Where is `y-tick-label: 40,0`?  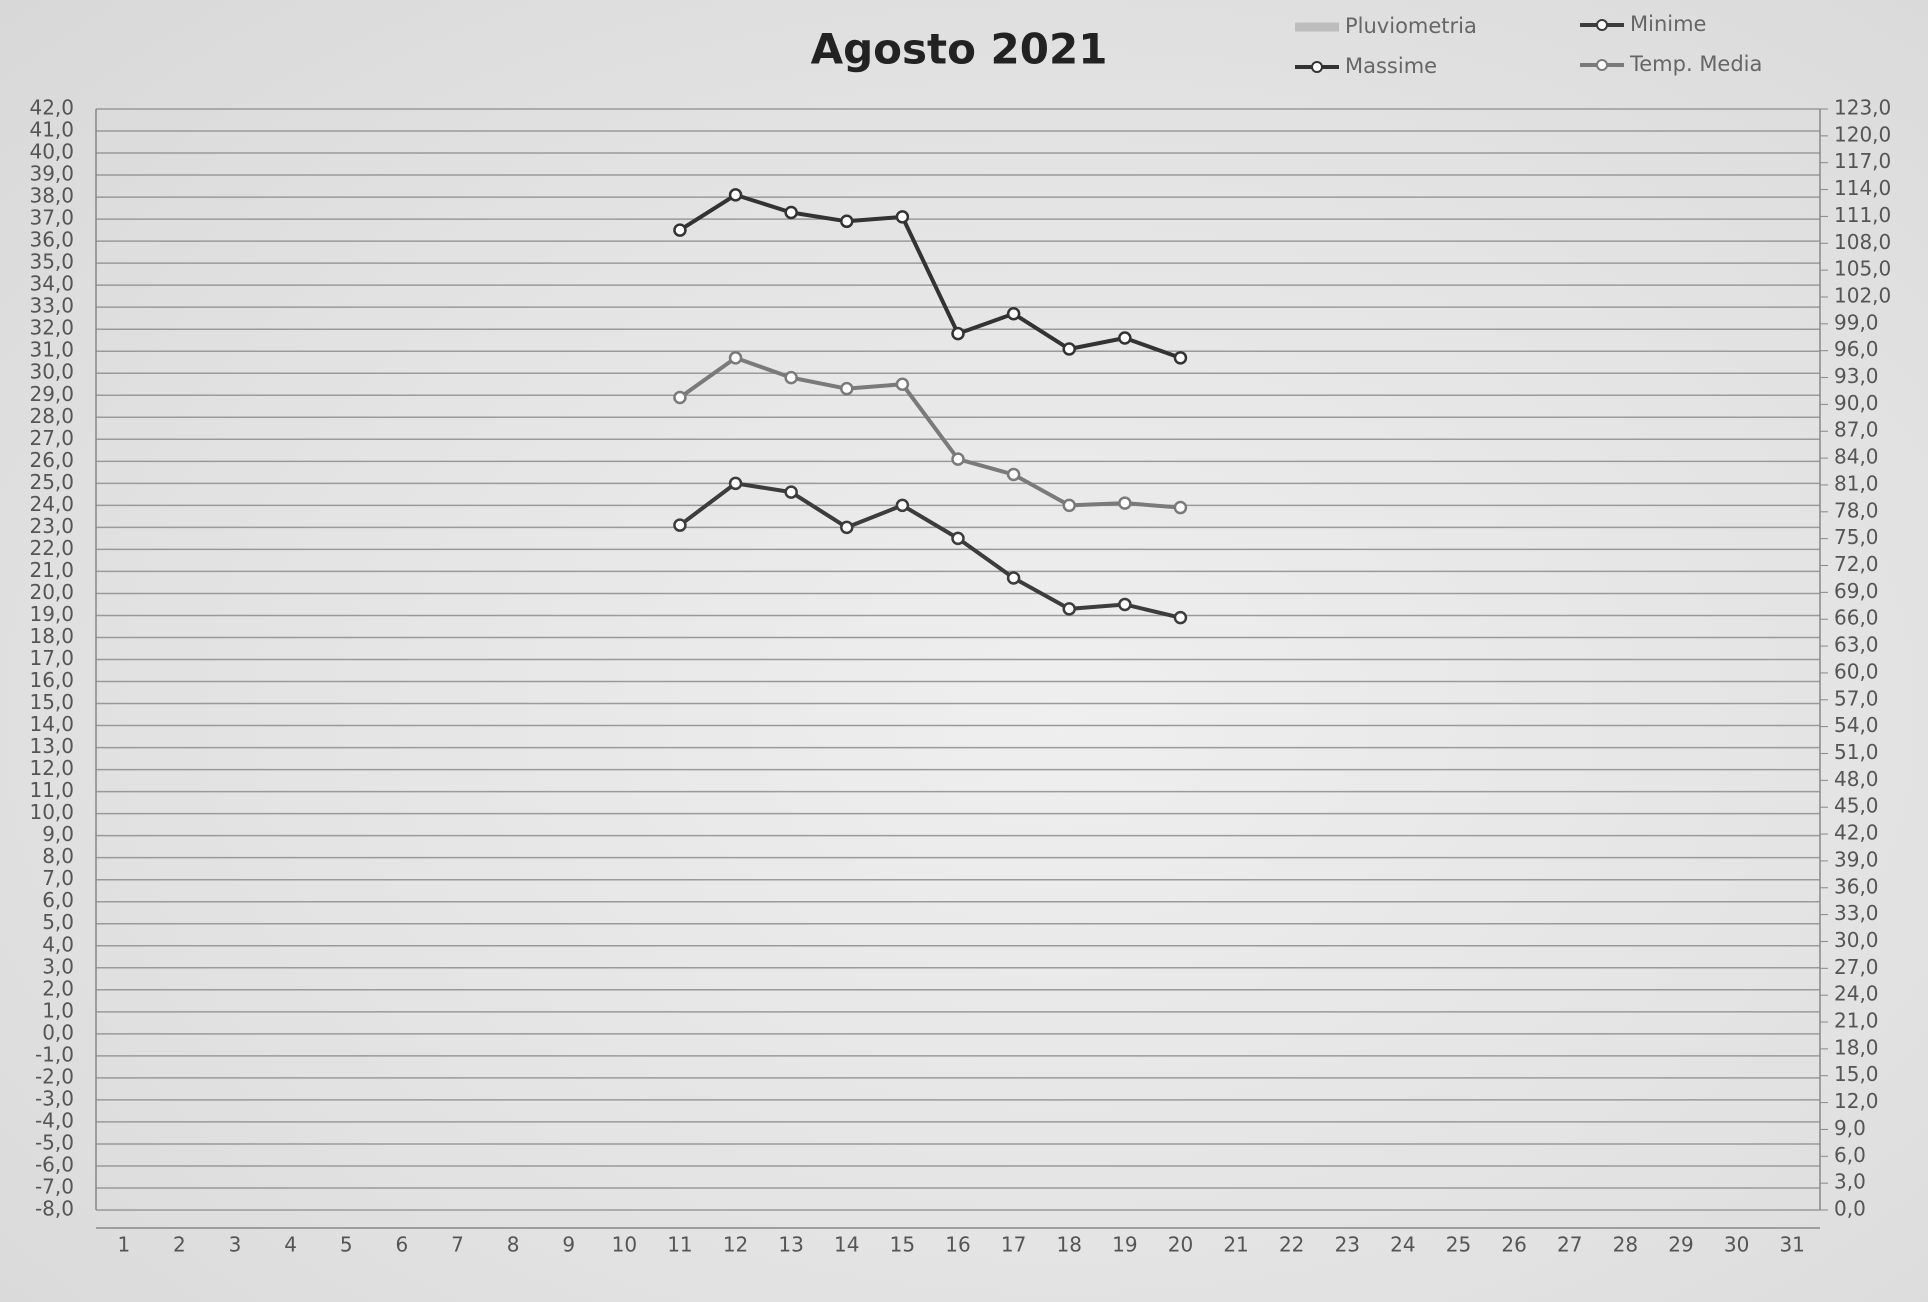
y-tick-label: 40,0 is located at coordinates (51, 152).